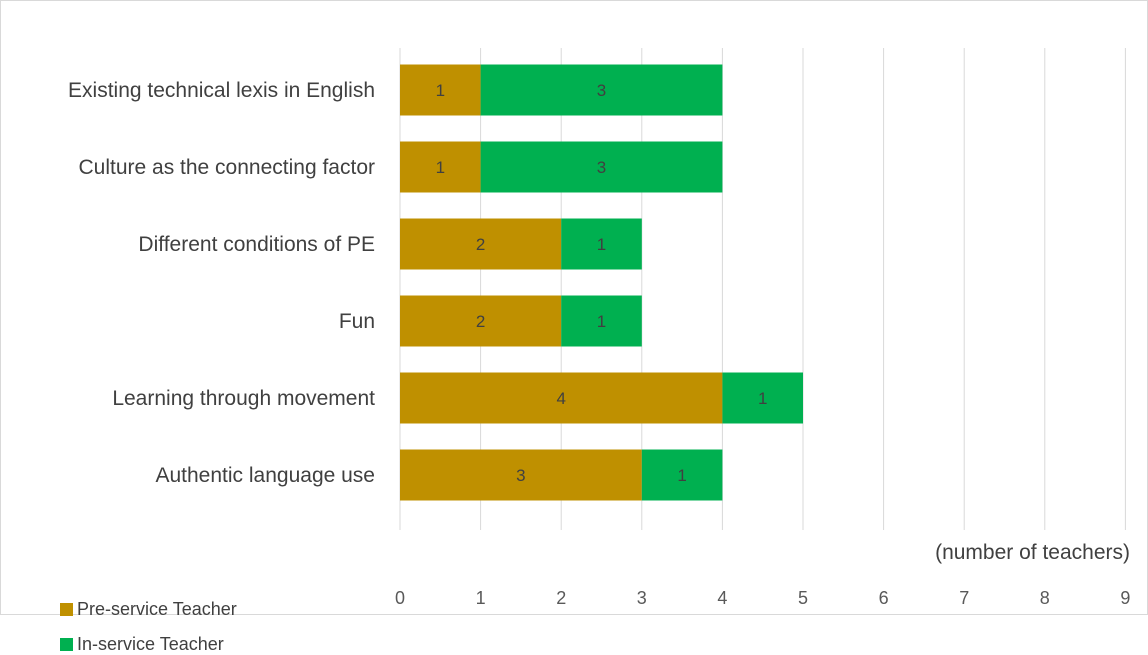 The image size is (1148, 655). What do you see at coordinates (221, 90) in the screenshot?
I see `category-label: Existing technical lexis in English` at bounding box center [221, 90].